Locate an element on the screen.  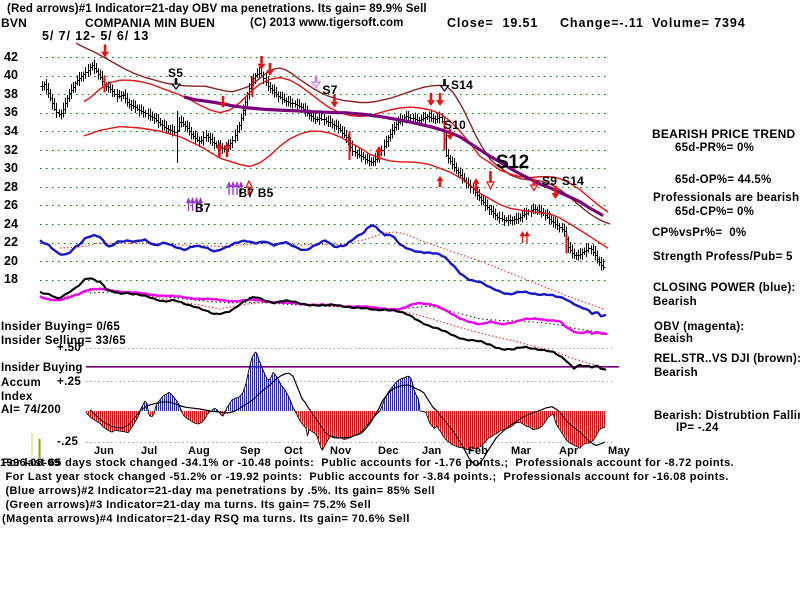
purple-ma-line is located at coordinates (393, 156).